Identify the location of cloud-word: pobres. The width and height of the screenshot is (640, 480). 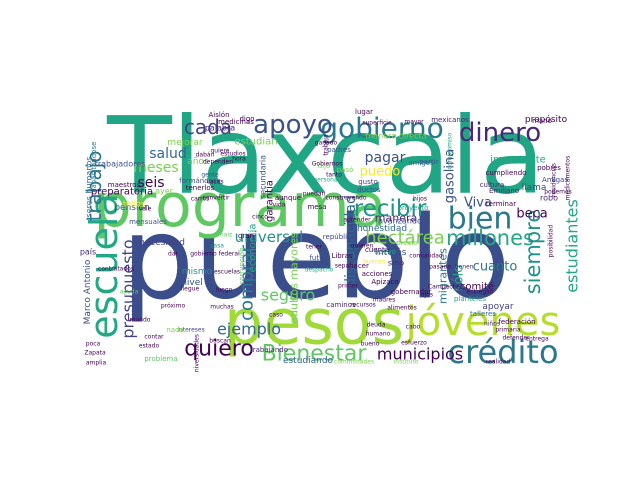
(549, 168).